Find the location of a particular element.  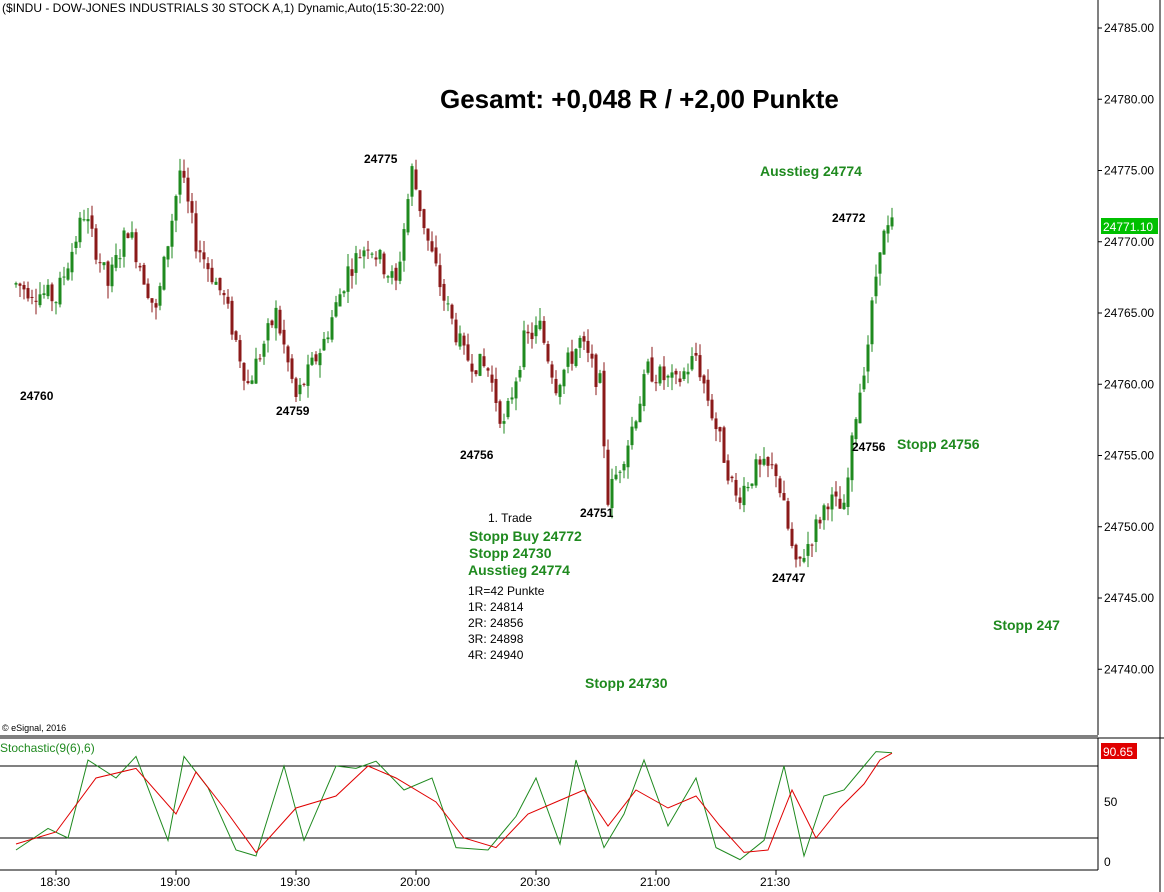

price-label-low-4: 24751 is located at coordinates (597, 513).